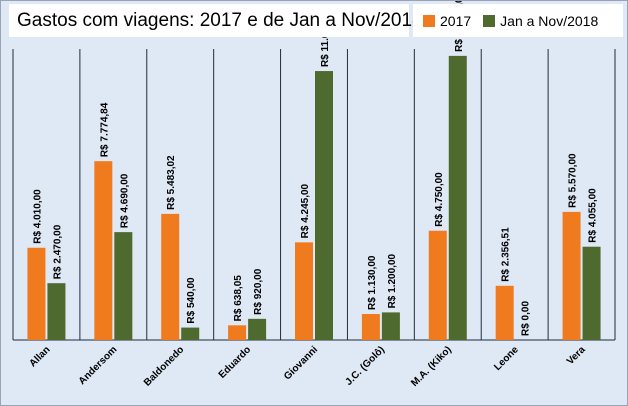 This screenshot has width=628, height=406. I want to click on data-label: R$ 4.010,00, so click(37, 216).